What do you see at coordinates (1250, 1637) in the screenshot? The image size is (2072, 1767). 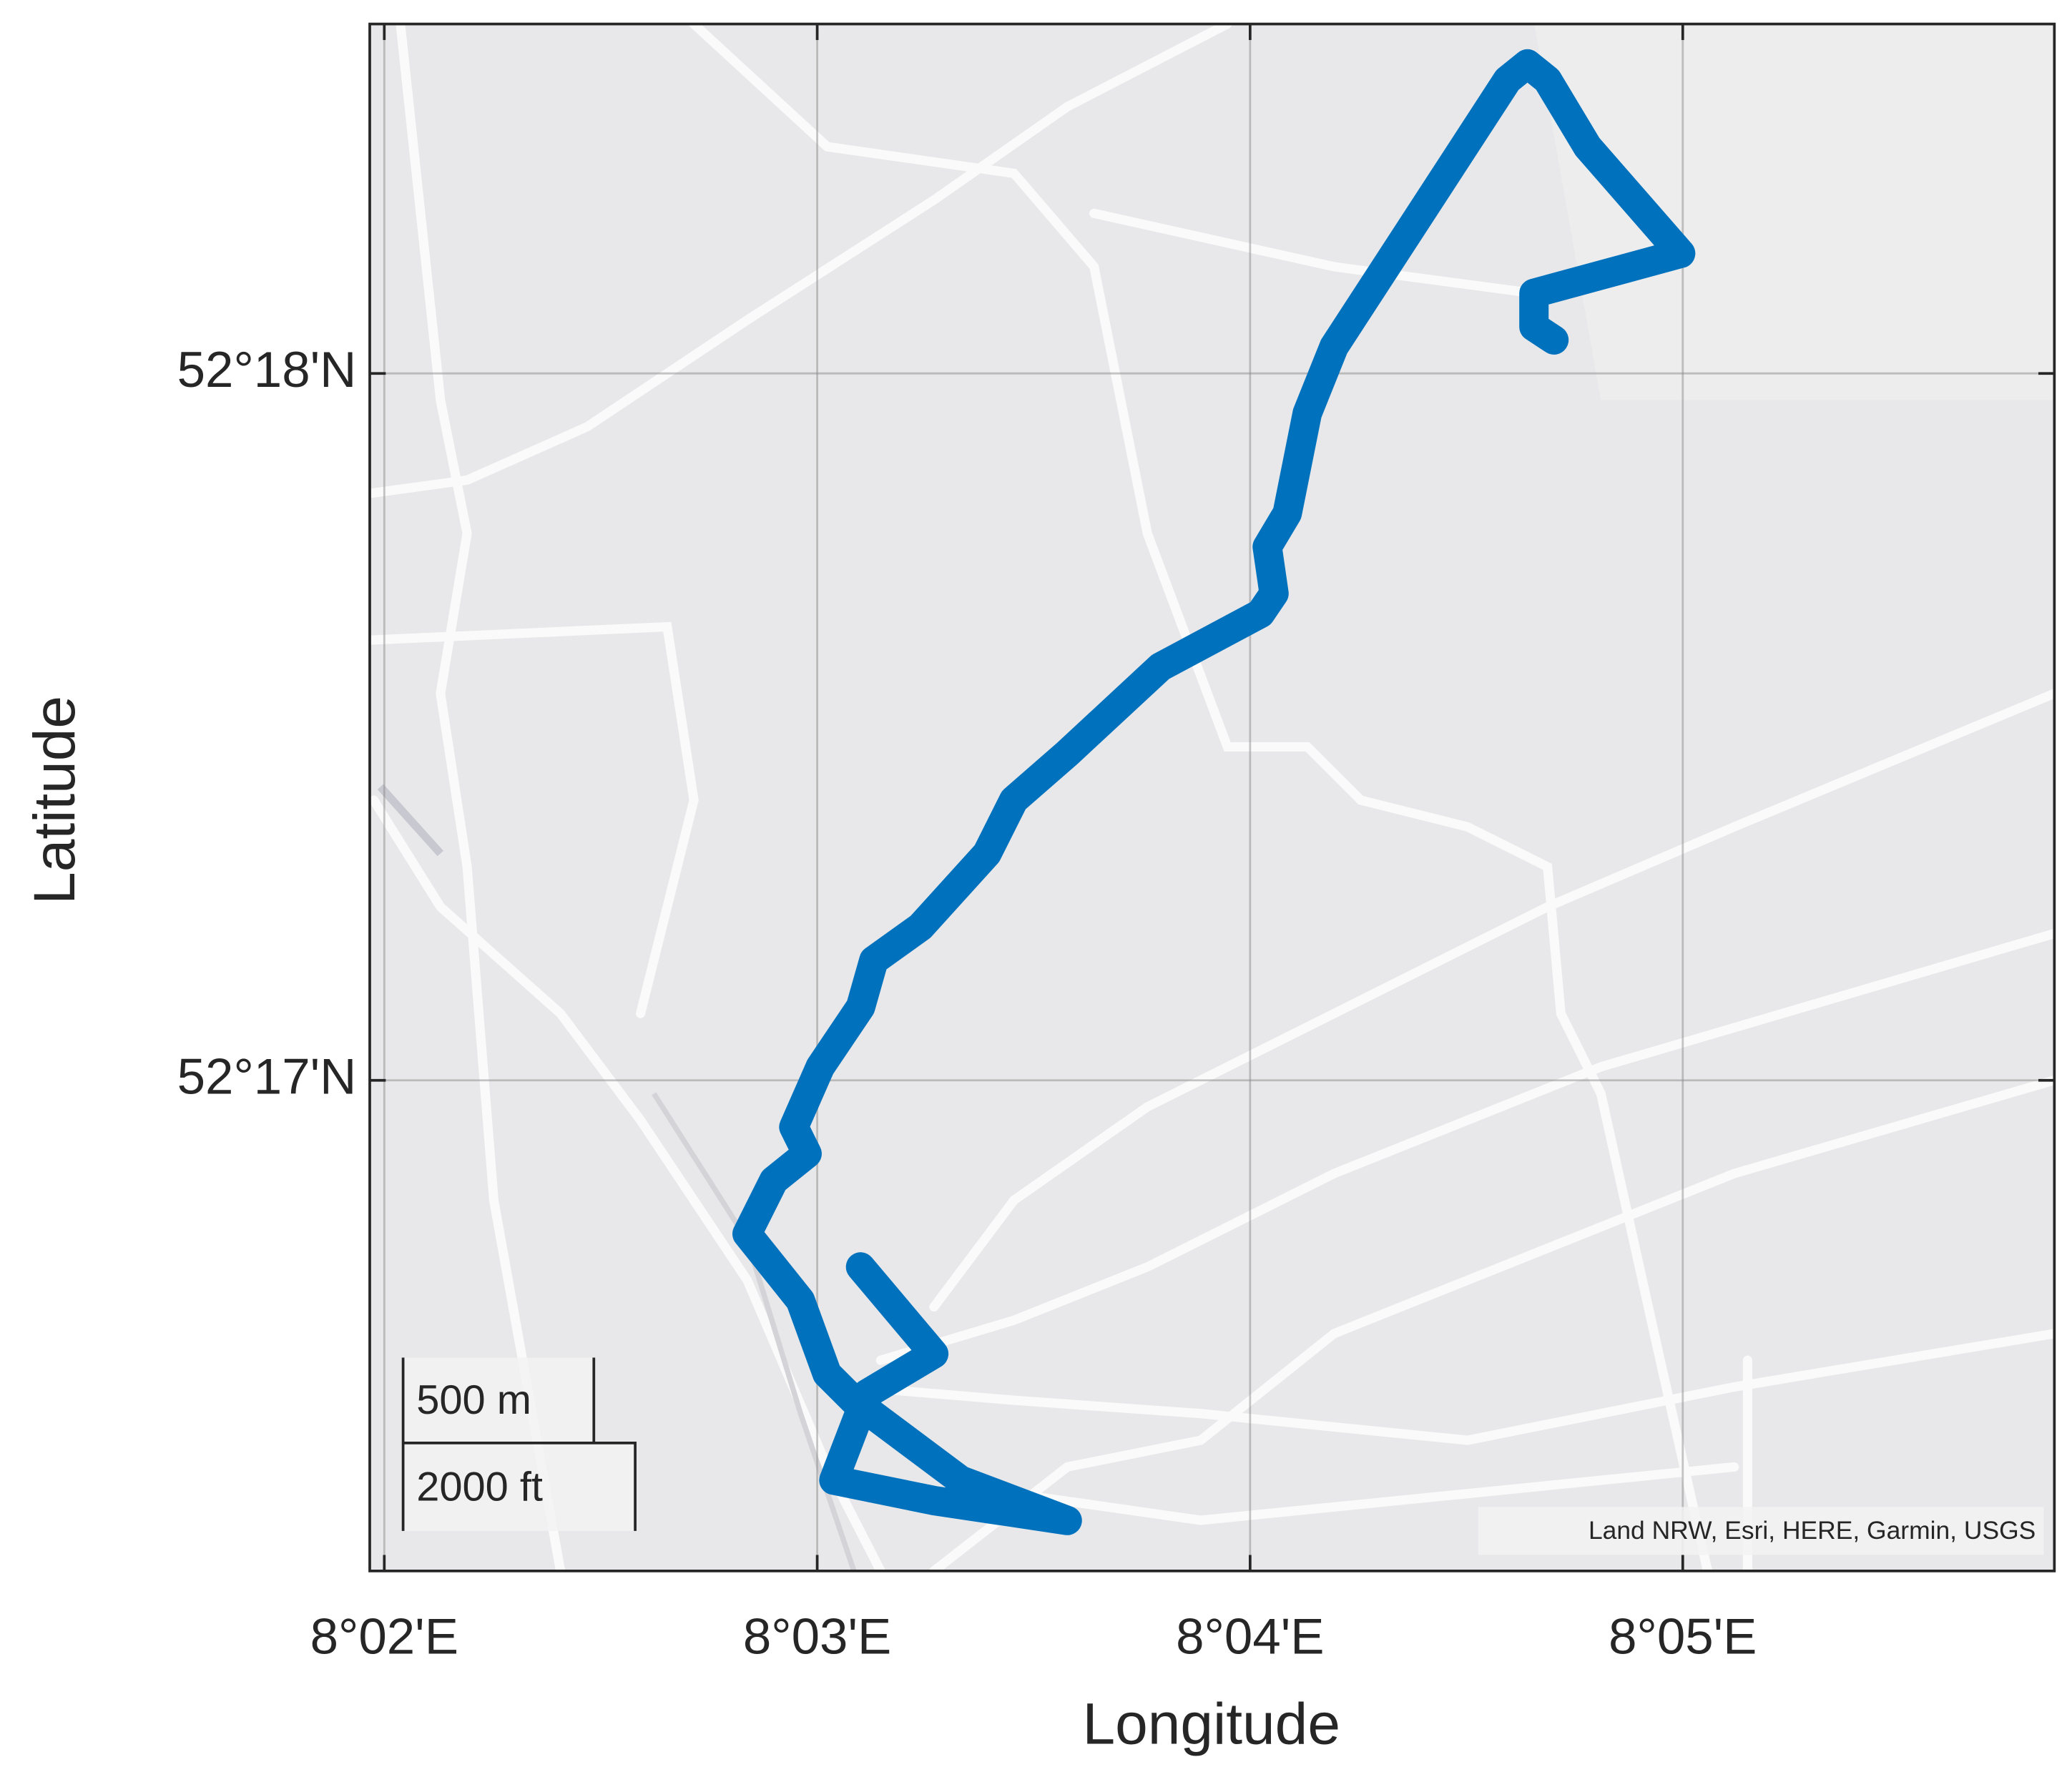 I see `x-tick-label: 8°04'E` at bounding box center [1250, 1637].